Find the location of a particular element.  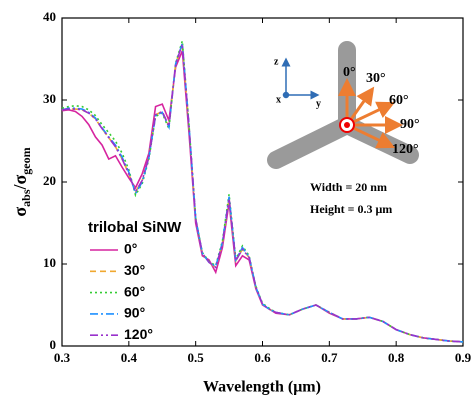

x-tick-label: 0.7 is located at coordinates (329, 357).